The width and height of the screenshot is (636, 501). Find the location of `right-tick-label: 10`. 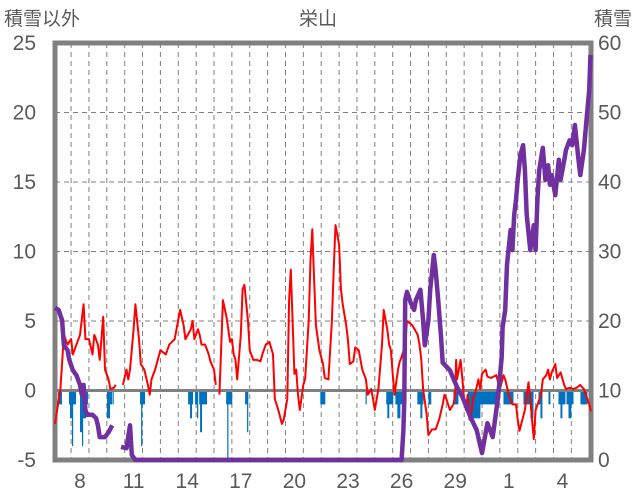

right-tick-label: 10 is located at coordinates (609, 391).